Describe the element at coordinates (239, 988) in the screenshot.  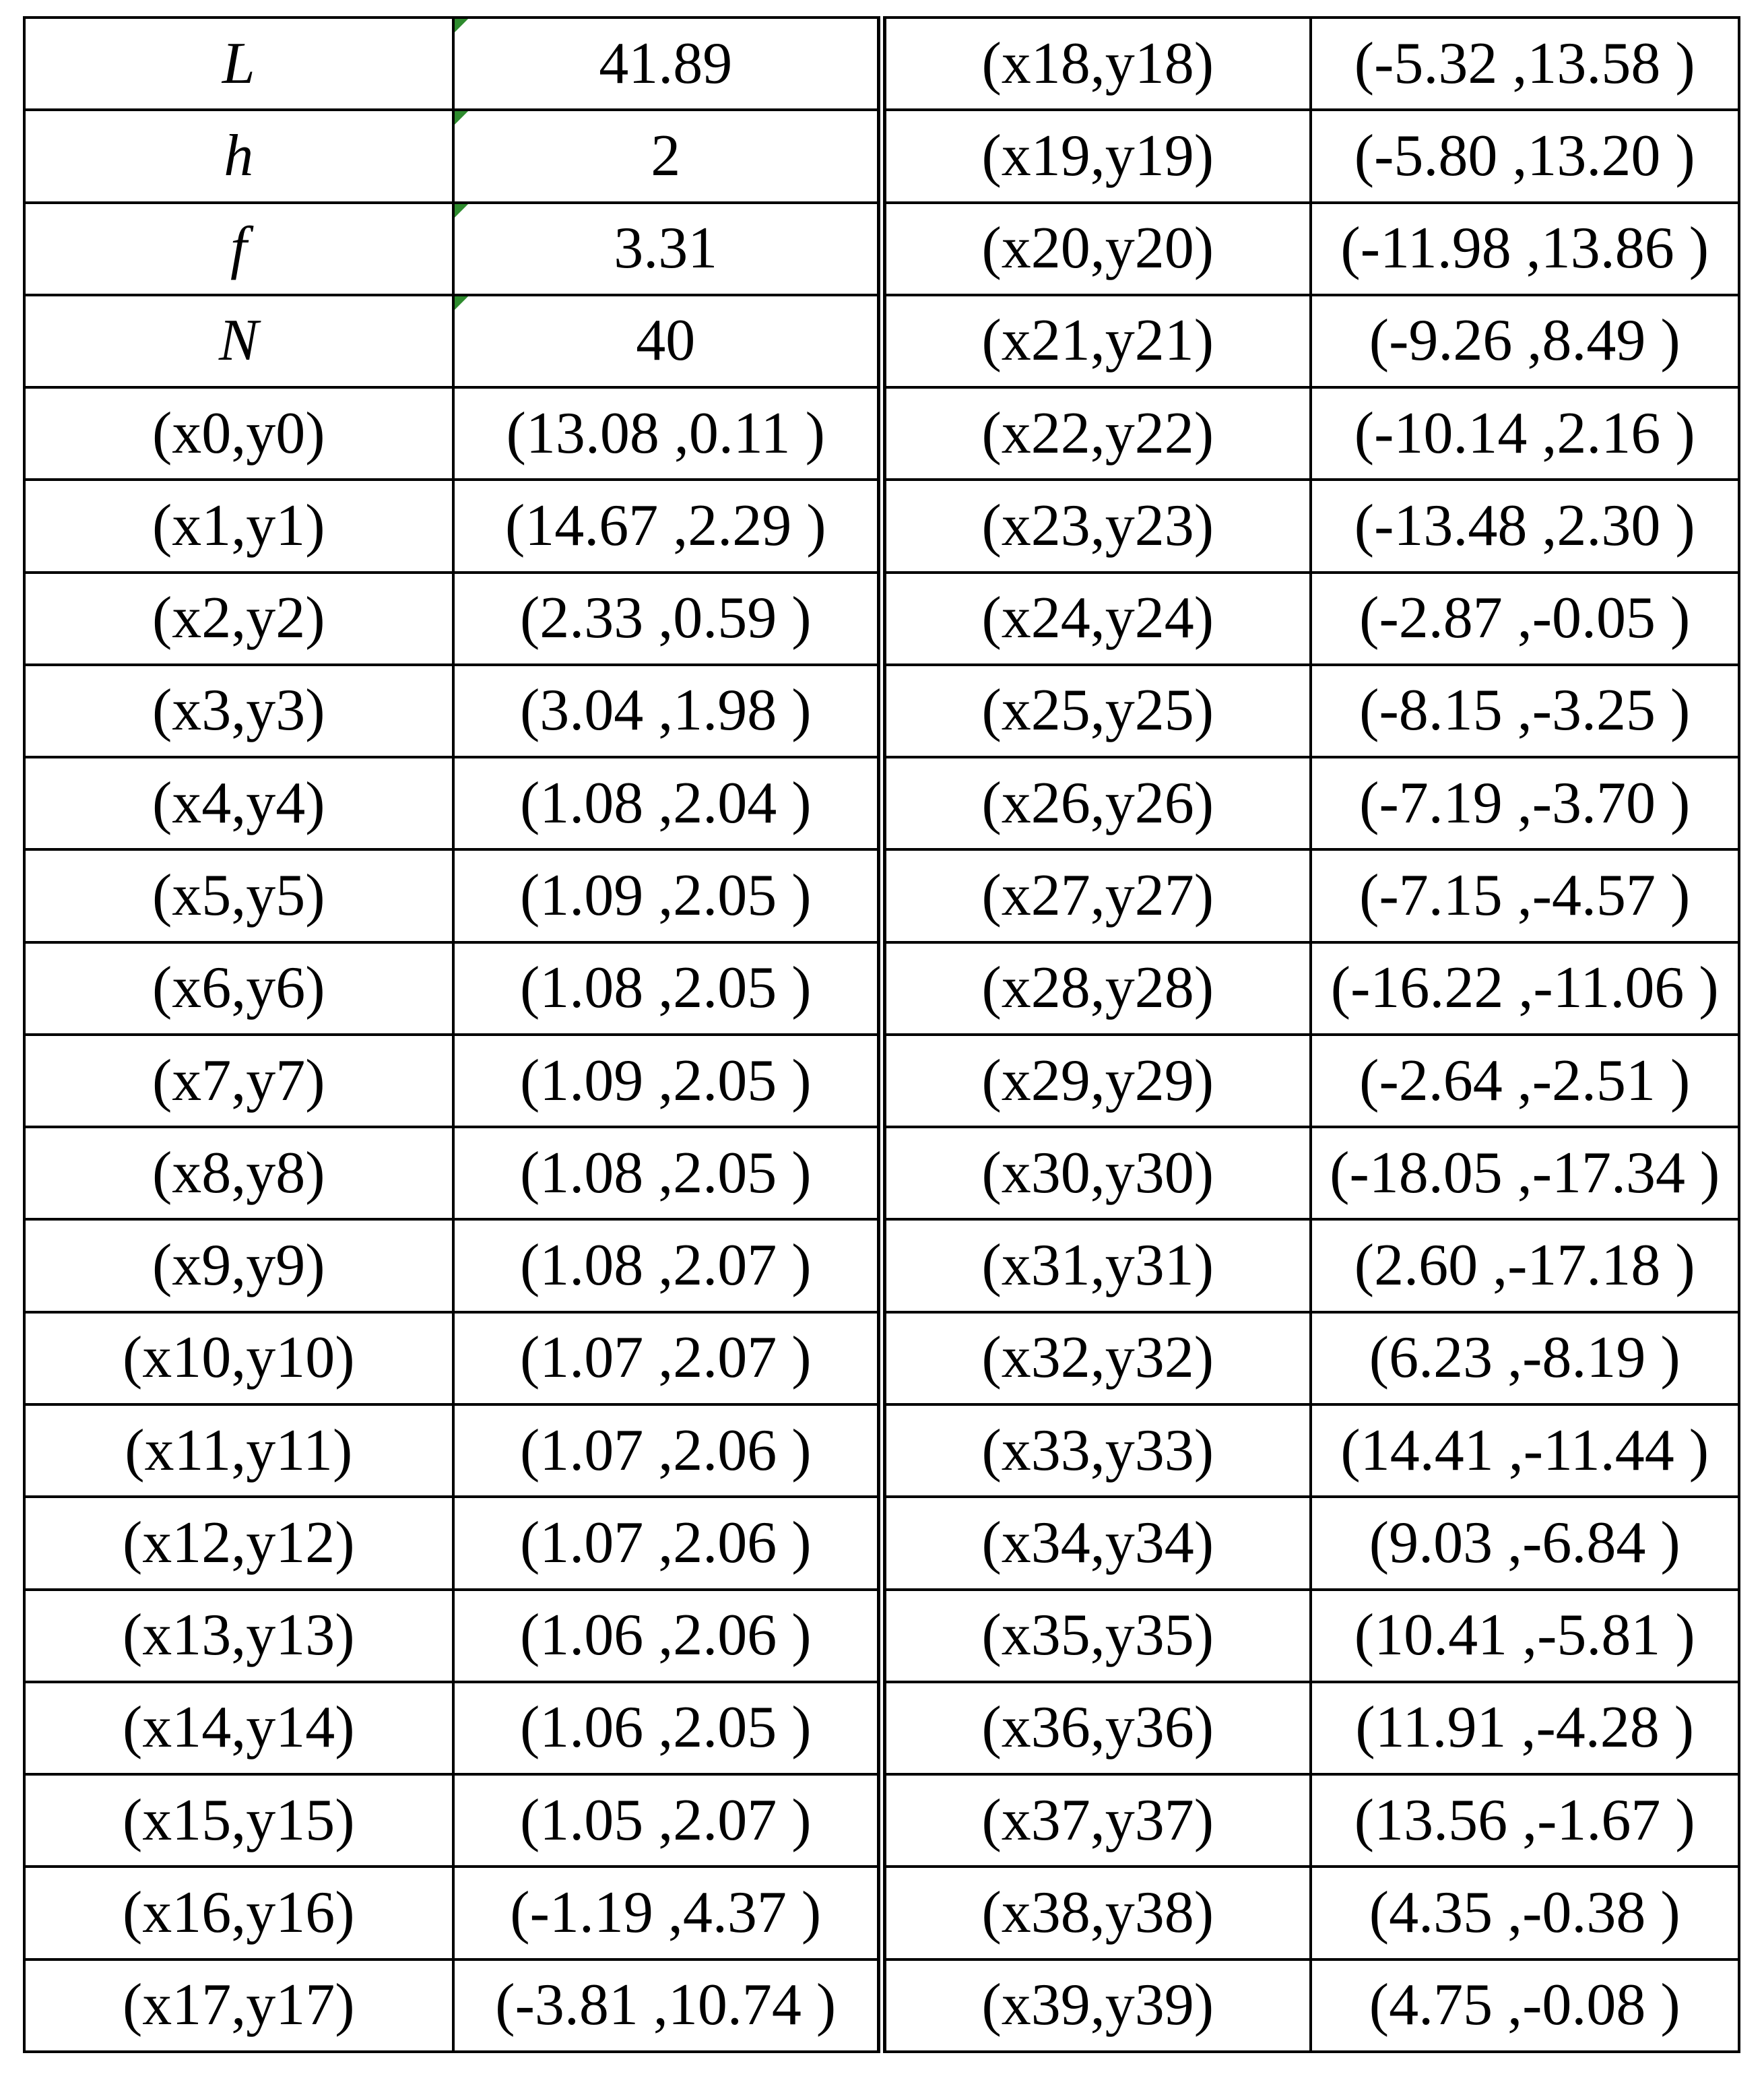
I see `label-cell: (x6,y6)` at that location.